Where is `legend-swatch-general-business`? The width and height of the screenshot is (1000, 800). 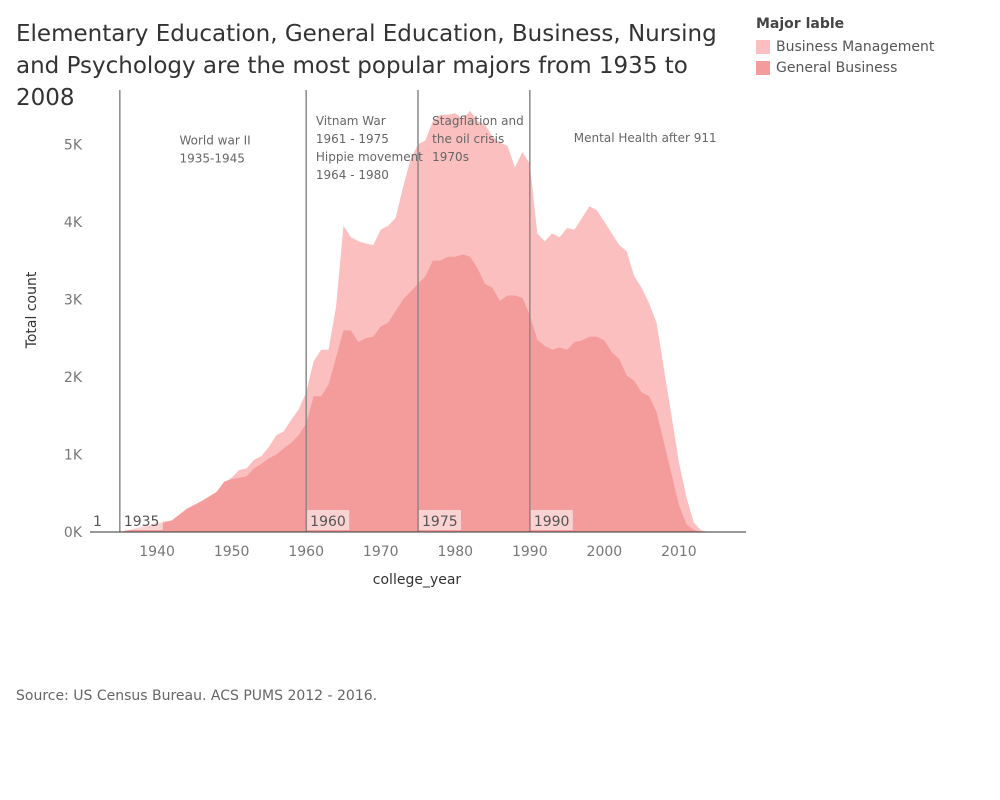
legend-swatch-general-business is located at coordinates (763, 67).